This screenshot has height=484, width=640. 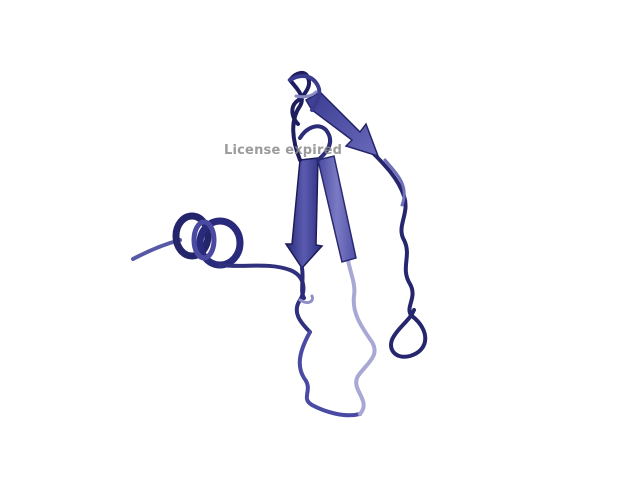 What do you see at coordinates (283, 150) in the screenshot?
I see `license-watermark: License expired` at bounding box center [283, 150].